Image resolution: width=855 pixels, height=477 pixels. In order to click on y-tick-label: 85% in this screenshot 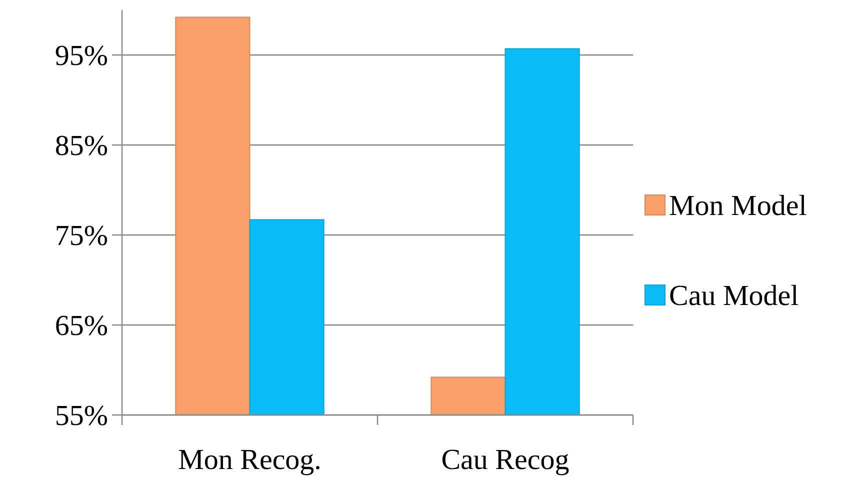, I will do `click(81, 146)`.